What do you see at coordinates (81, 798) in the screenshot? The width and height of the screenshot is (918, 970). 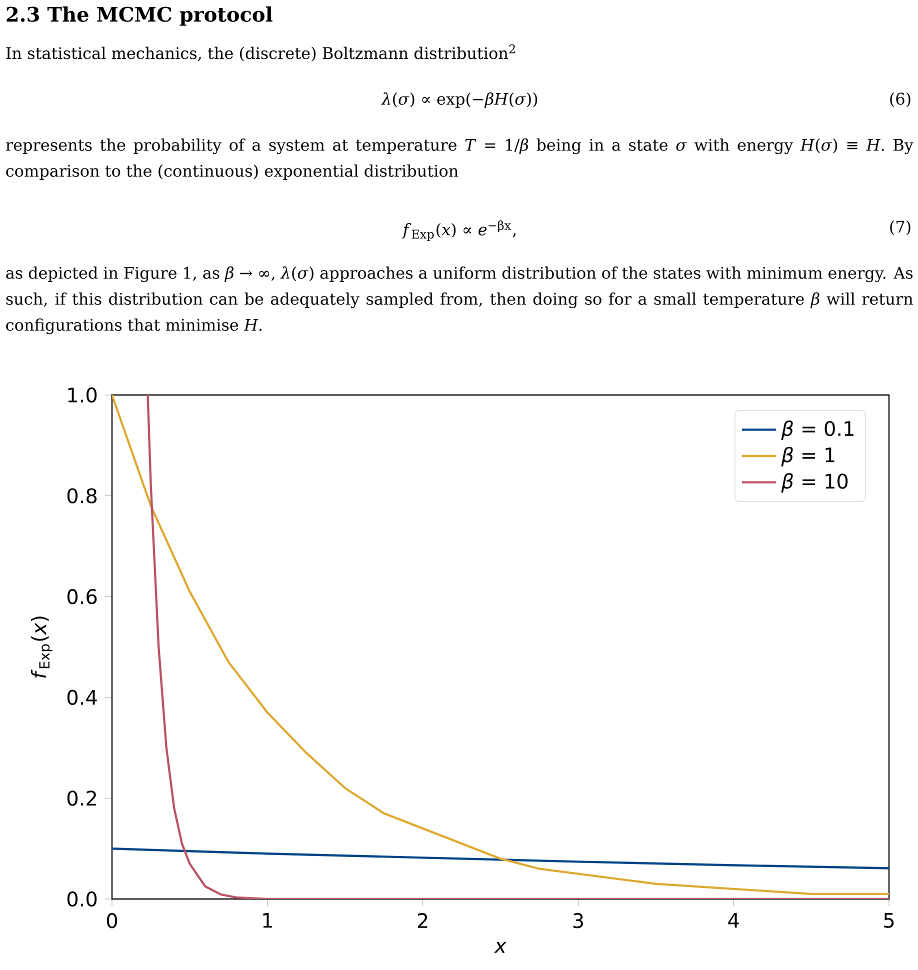 I see `y-tick-label: 0.2` at bounding box center [81, 798].